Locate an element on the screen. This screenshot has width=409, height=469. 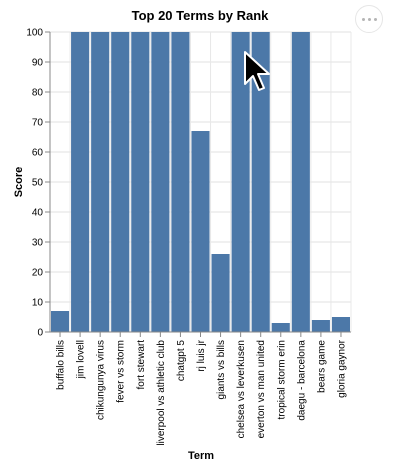
more-horizontal-icon is located at coordinates (363, 19).